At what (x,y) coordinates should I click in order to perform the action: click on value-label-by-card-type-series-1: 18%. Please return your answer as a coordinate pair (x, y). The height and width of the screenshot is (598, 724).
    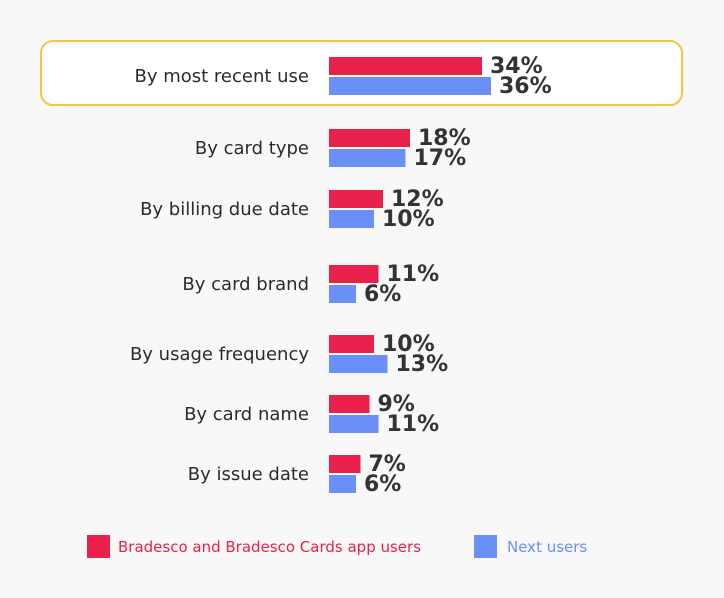
    Looking at the image, I should click on (444, 138).